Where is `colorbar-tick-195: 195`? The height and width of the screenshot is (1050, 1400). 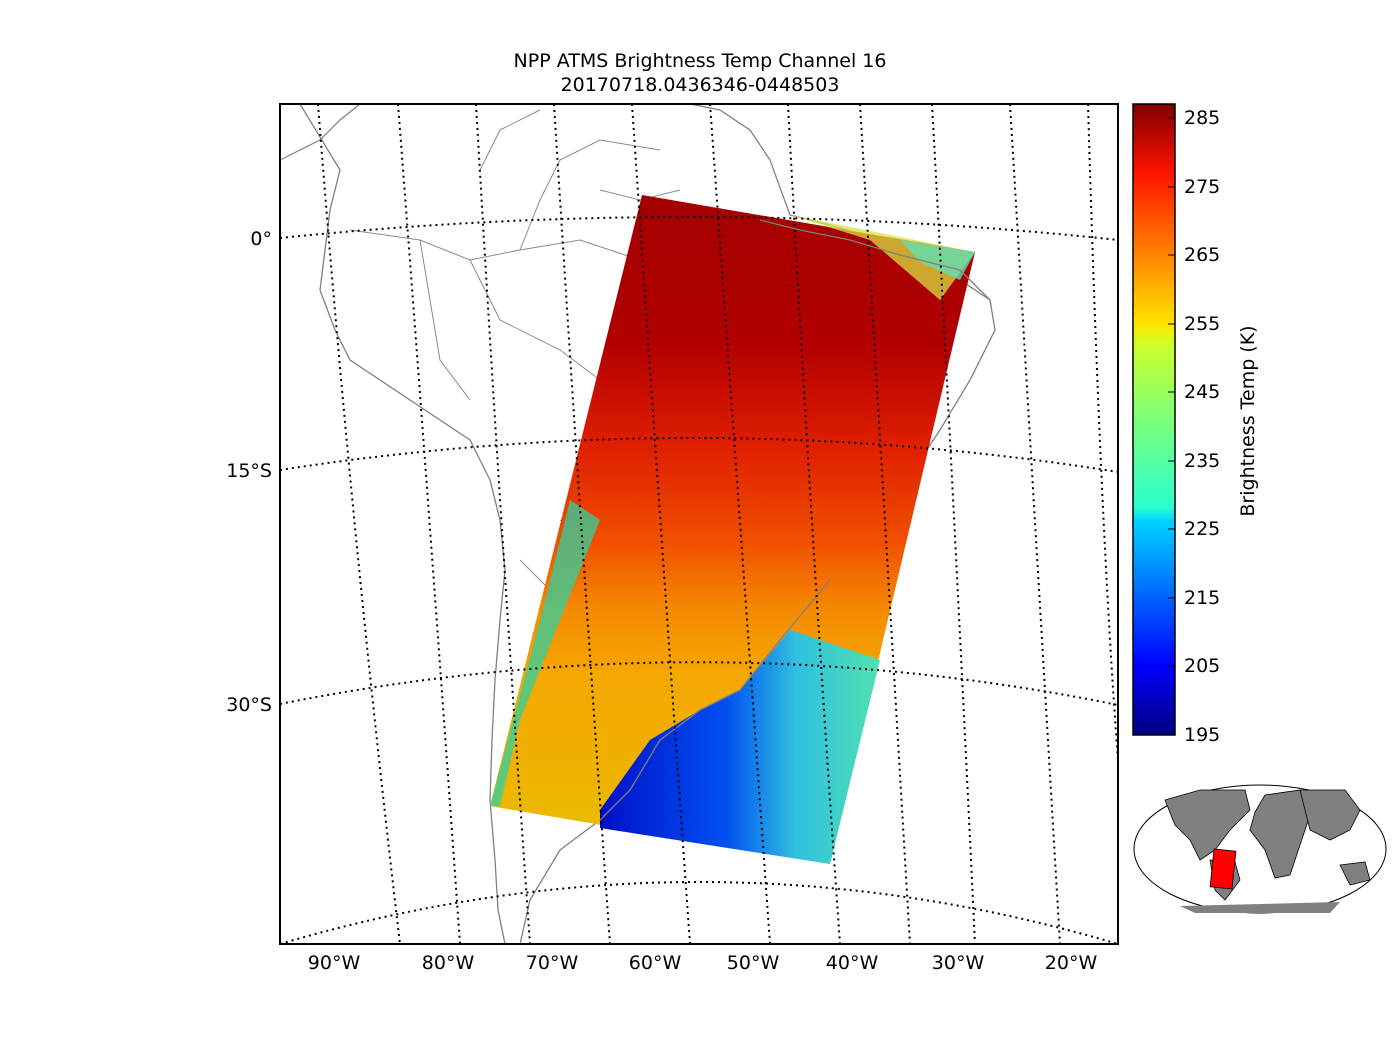
colorbar-tick-195: 195 is located at coordinates (1202, 735).